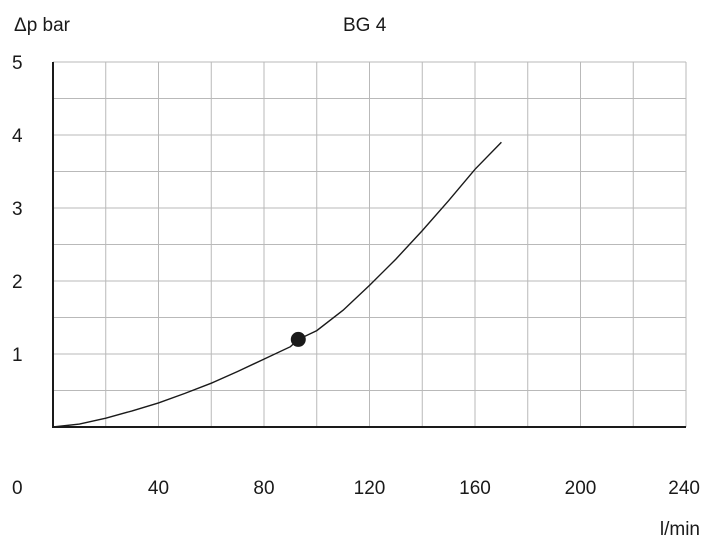 This screenshot has height=545, width=707. What do you see at coordinates (684, 488) in the screenshot?
I see `x-tick-label: 240` at bounding box center [684, 488].